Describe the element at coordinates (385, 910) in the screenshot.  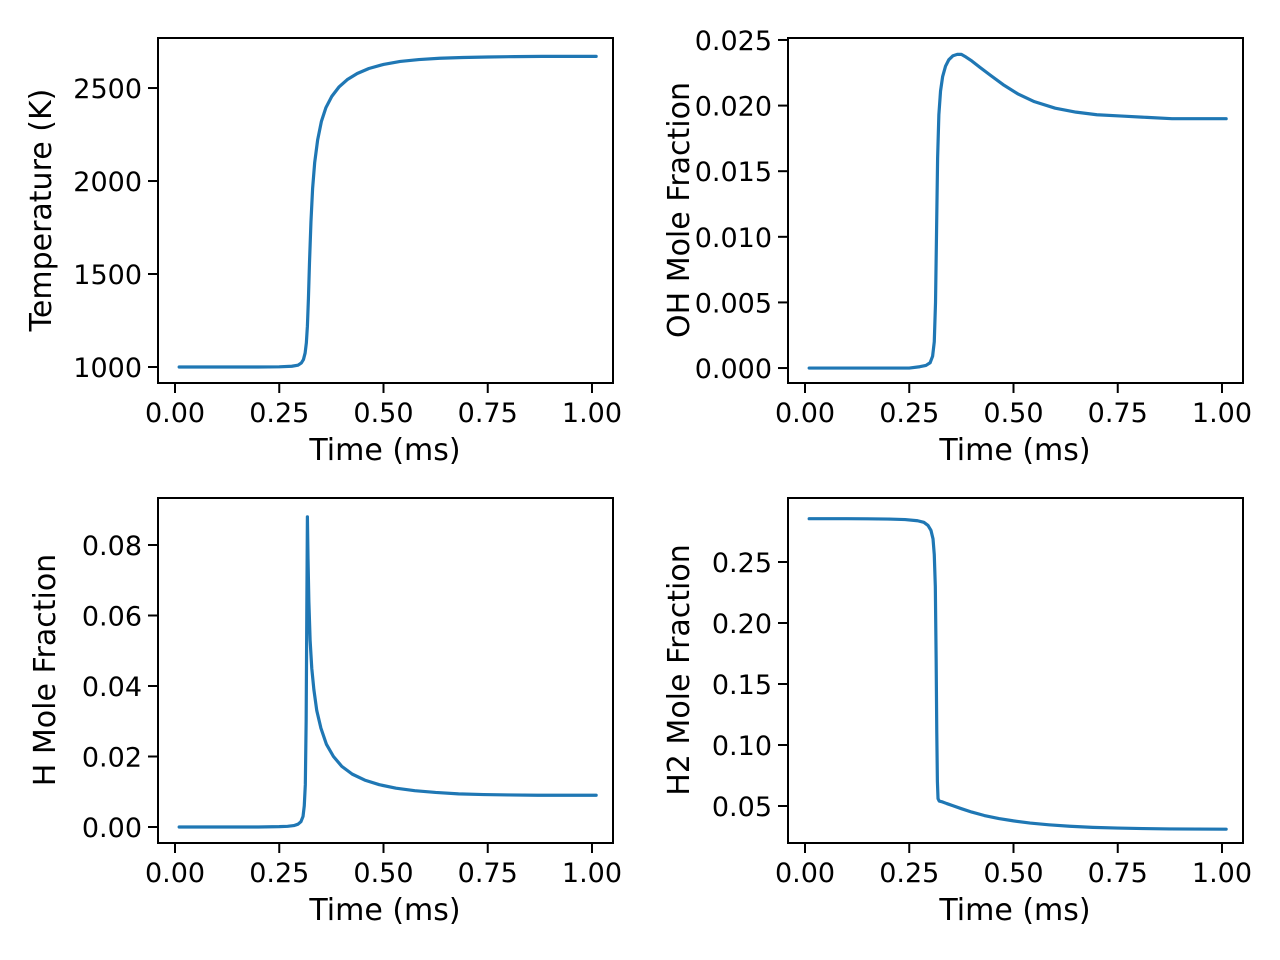
I see `xlabel-h-mole-fraction: Time (ms)` at that location.